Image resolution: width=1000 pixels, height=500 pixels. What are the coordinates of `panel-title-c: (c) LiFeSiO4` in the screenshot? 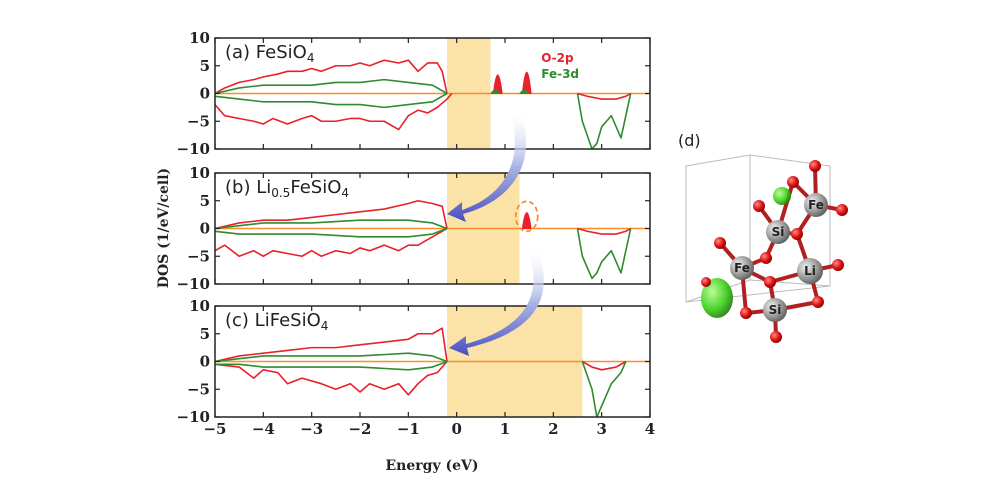 It's located at (276, 321).